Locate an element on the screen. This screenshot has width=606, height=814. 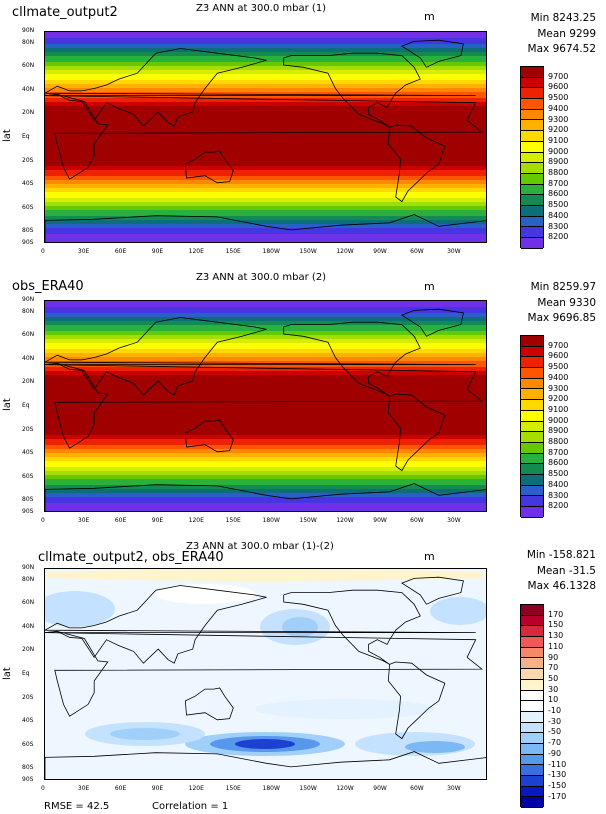
colorbar-label: 110 is located at coordinates (556, 646).